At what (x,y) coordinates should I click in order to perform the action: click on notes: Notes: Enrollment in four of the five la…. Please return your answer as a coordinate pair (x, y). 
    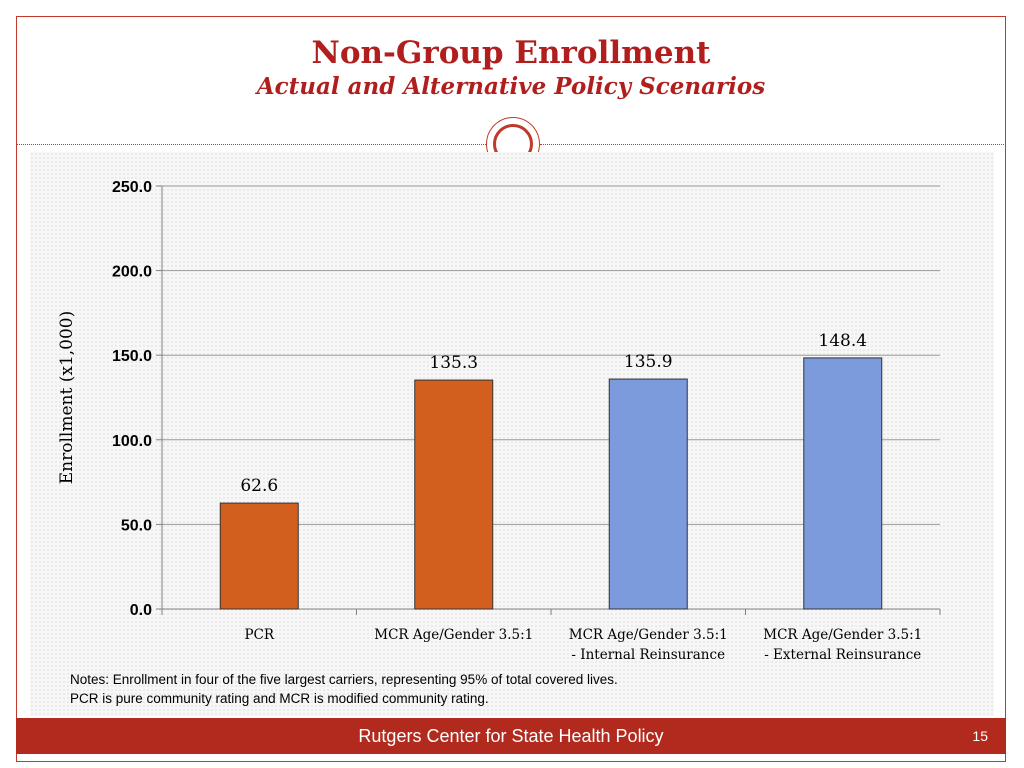
    Looking at the image, I should click on (344, 689).